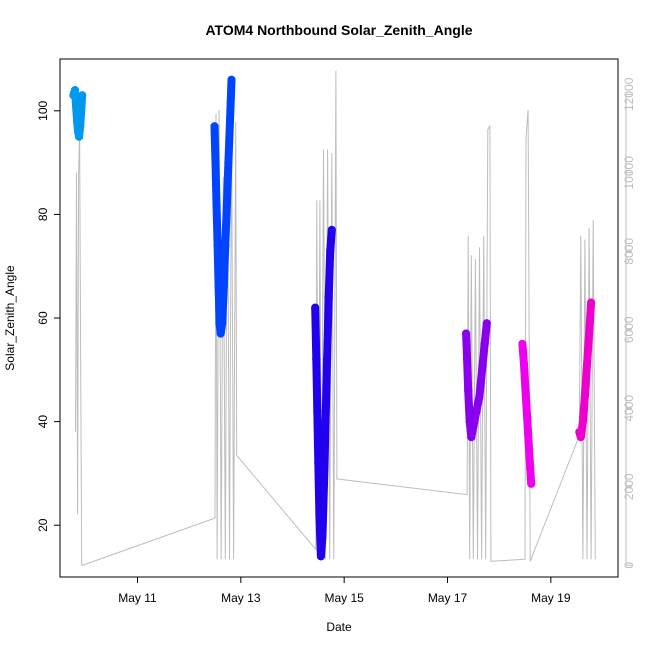  Describe the element at coordinates (43, 422) in the screenshot. I see `y-tick-label: 40` at that location.